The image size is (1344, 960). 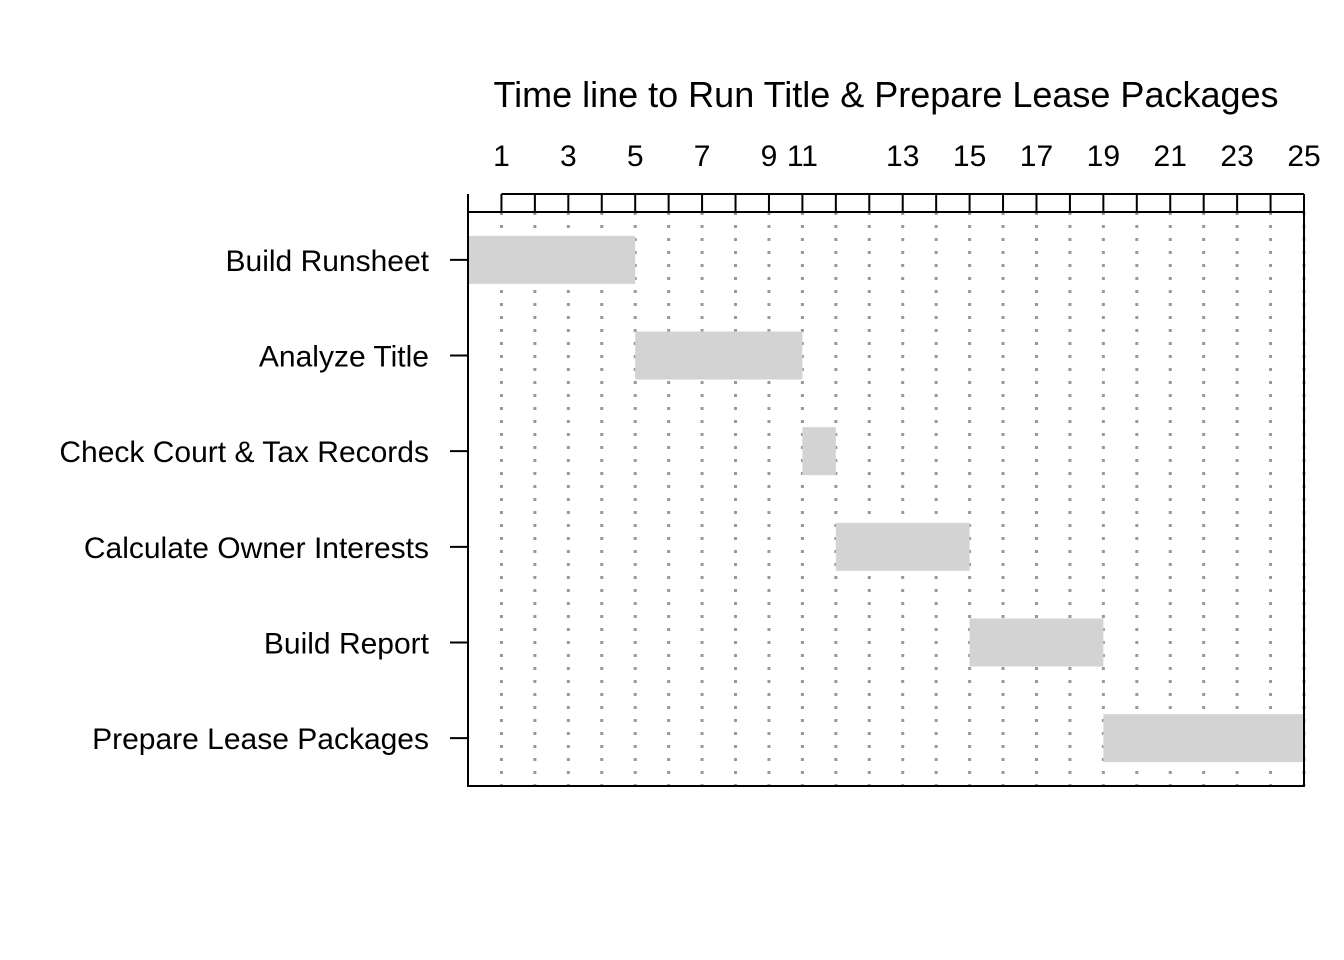 What do you see at coordinates (328, 261) in the screenshot?
I see `task-label: Build Runsheet` at bounding box center [328, 261].